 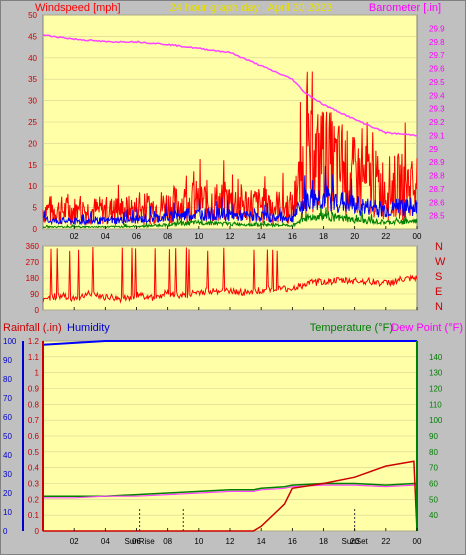 What do you see at coordinates (436, 389) in the screenshot?
I see `temperature-tick-label: 120` at bounding box center [436, 389].